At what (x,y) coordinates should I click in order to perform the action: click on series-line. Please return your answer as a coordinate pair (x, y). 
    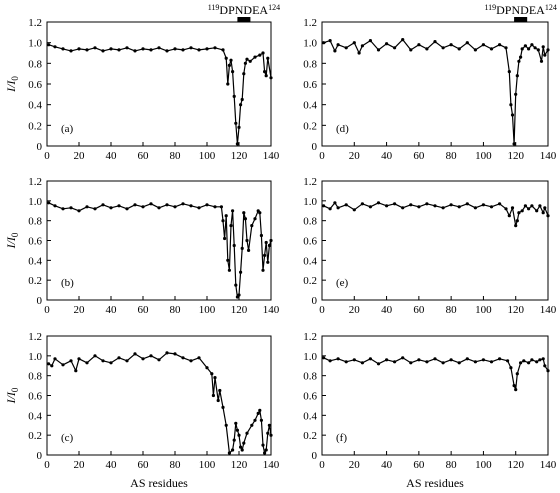
    Looking at the image, I should click on (160, 403).